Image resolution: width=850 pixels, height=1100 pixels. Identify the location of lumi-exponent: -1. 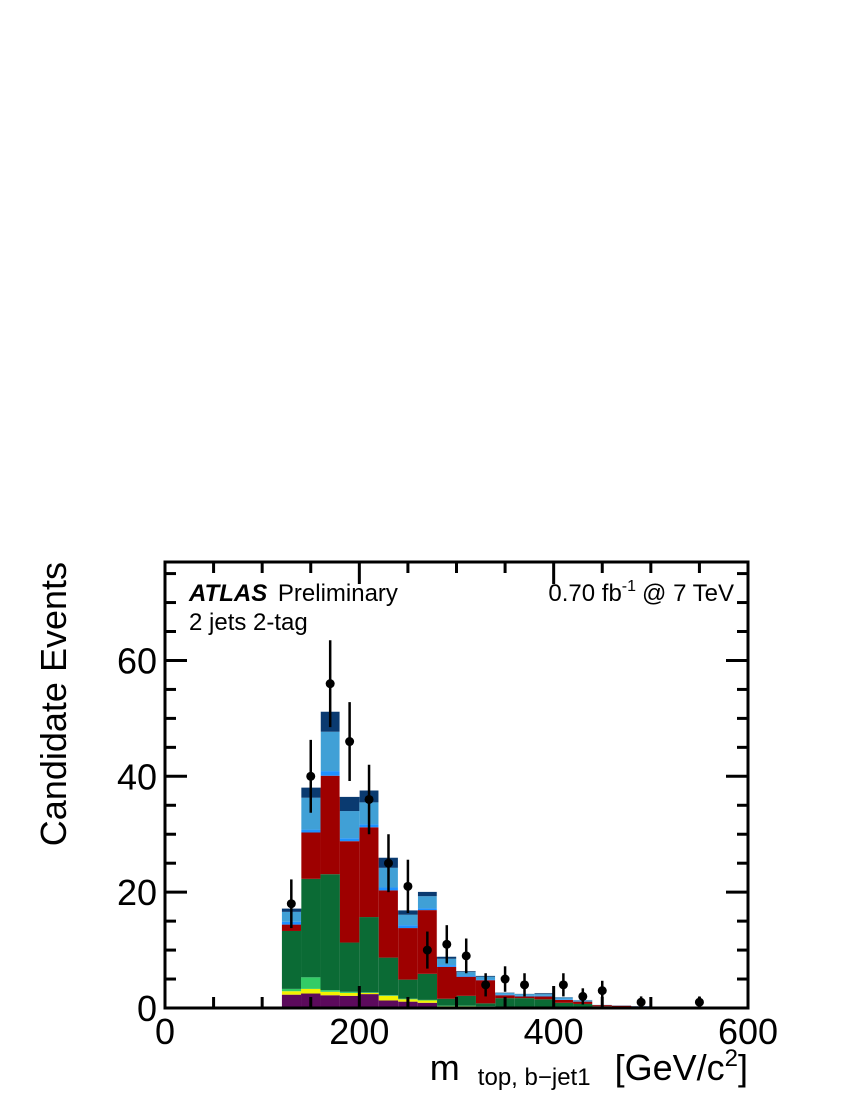
(629, 586).